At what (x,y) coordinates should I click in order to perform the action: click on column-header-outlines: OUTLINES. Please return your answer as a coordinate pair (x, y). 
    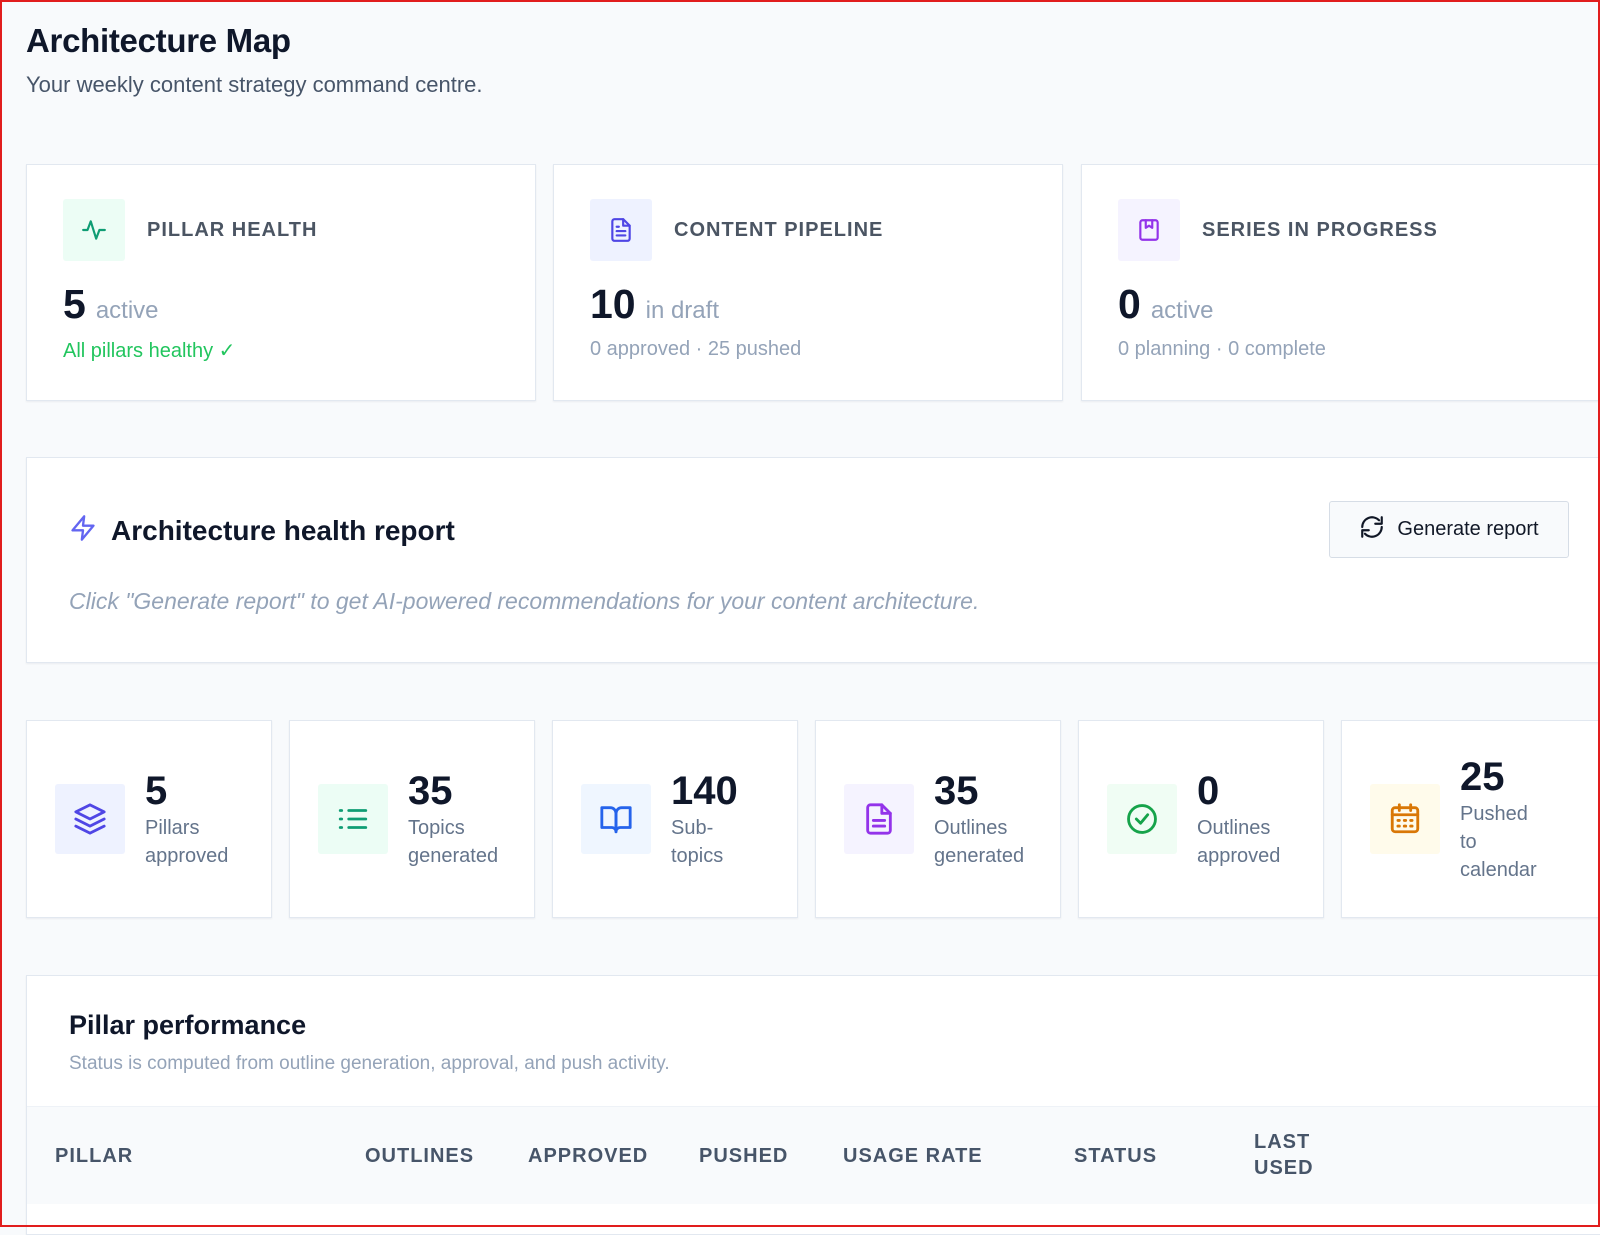
    Looking at the image, I should click on (420, 1156).